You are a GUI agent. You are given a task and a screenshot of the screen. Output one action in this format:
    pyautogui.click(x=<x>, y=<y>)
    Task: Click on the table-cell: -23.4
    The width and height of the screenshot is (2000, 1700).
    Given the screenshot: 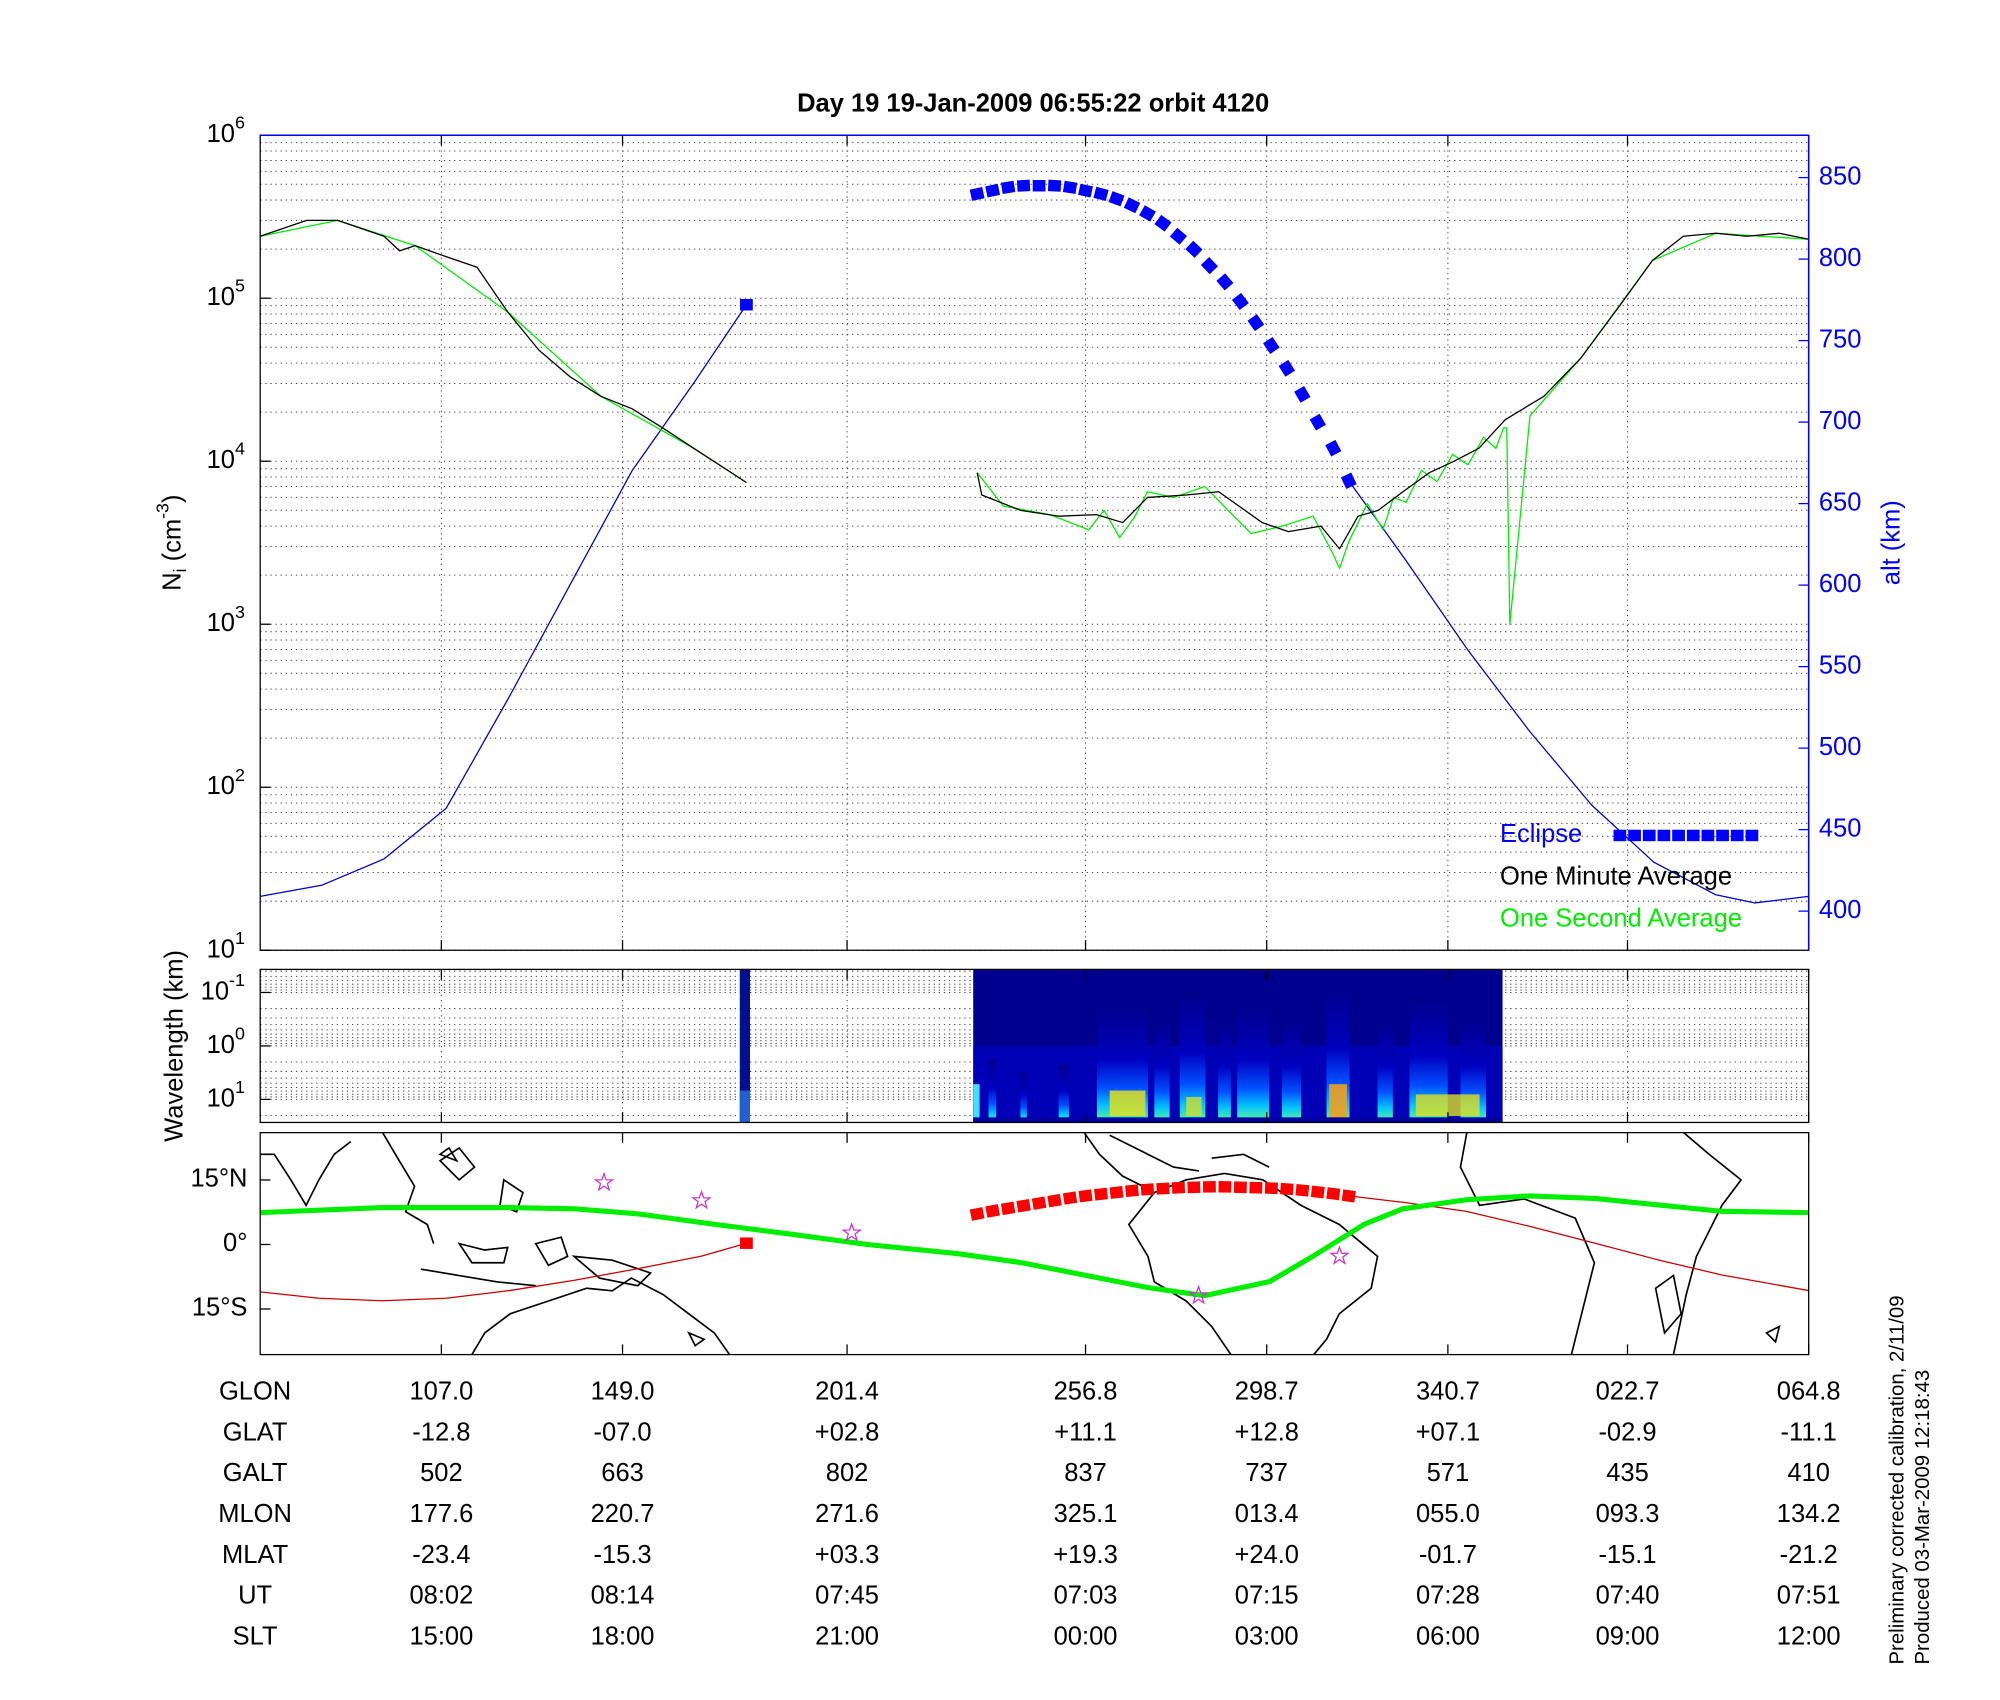 What is the action you would take?
    pyautogui.click(x=441, y=1555)
    